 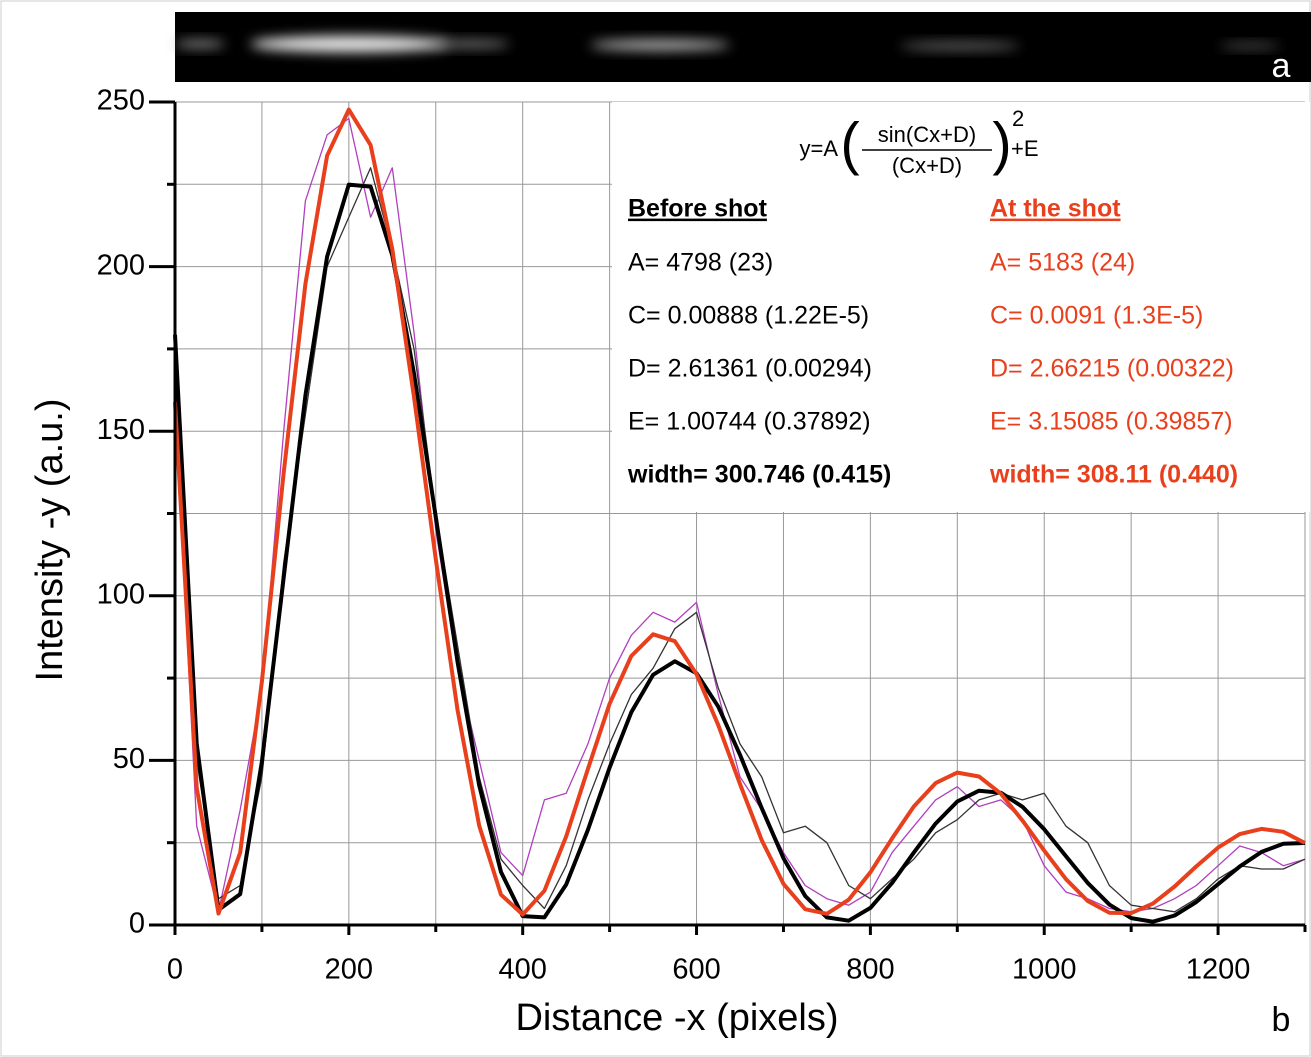 I want to click on fit-heading: Before shot, so click(x=698, y=209).